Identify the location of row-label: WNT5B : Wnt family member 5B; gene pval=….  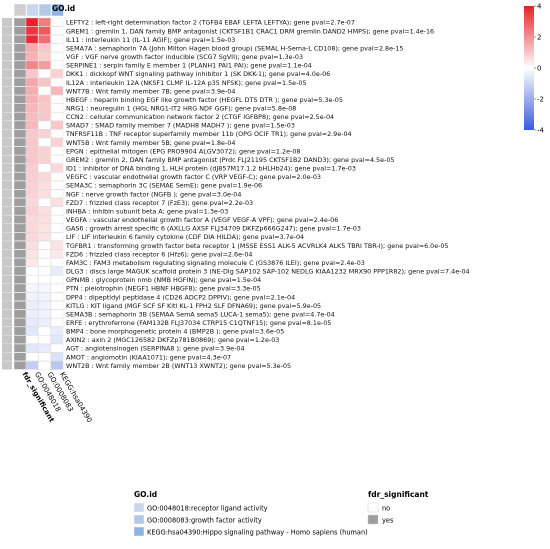
(150, 143).